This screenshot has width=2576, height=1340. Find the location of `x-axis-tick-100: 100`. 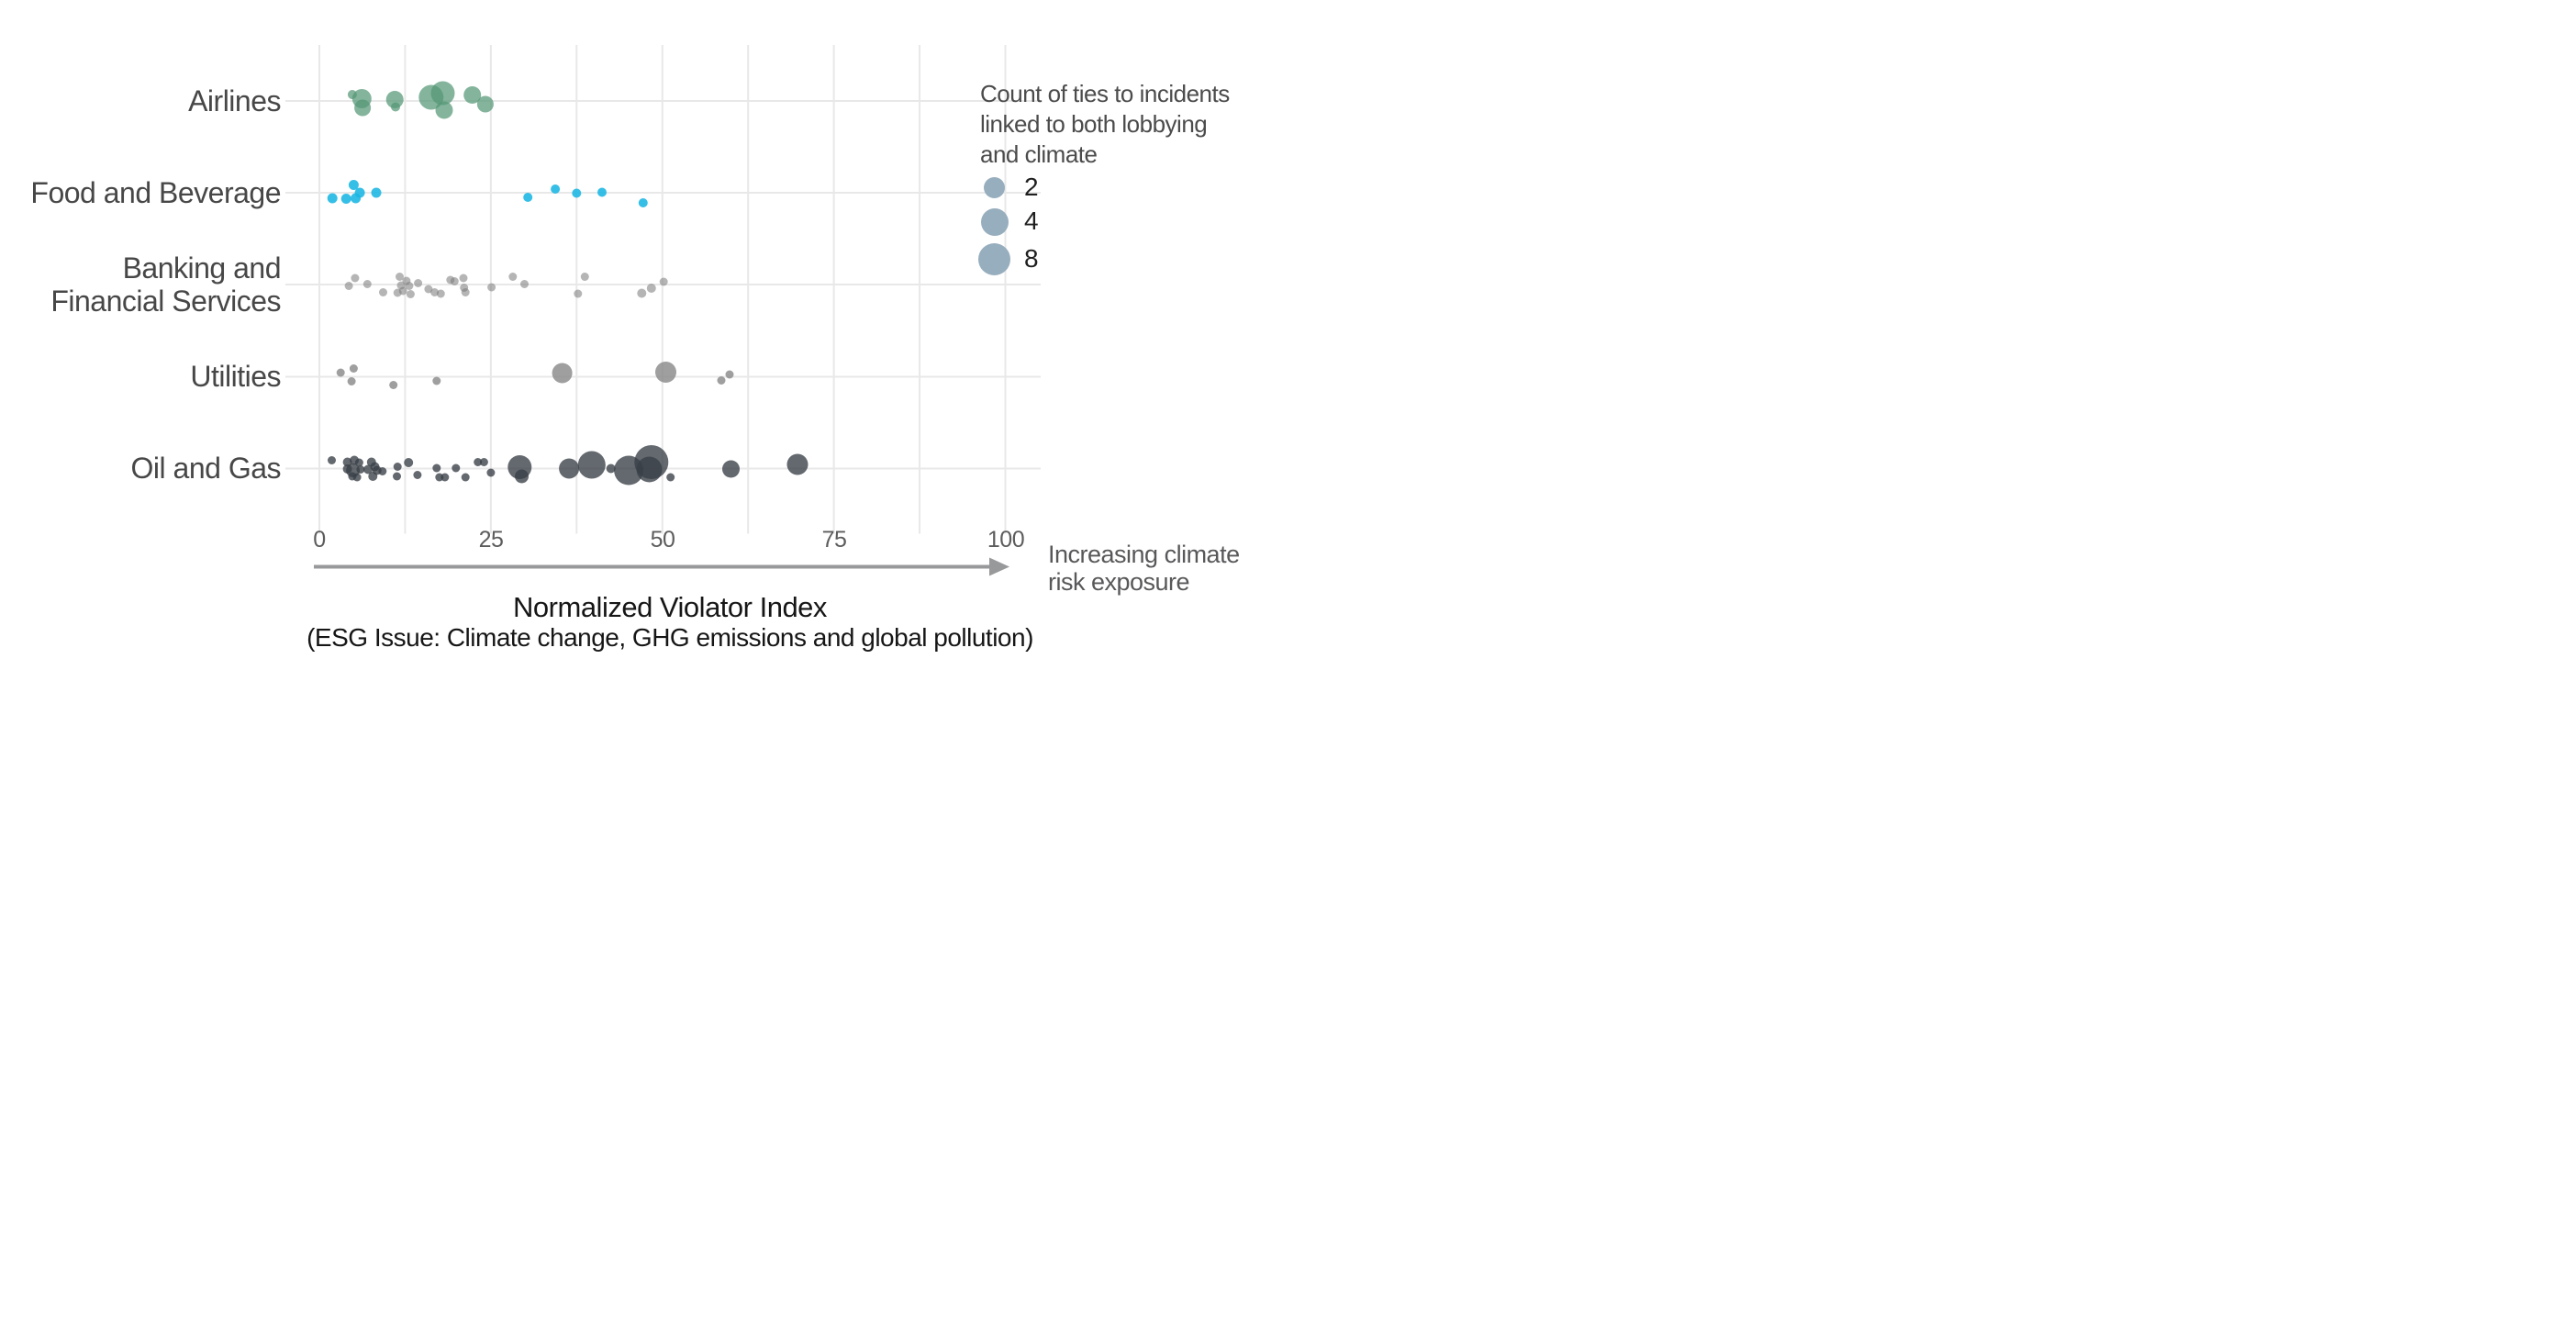

x-axis-tick-100: 100 is located at coordinates (1006, 540).